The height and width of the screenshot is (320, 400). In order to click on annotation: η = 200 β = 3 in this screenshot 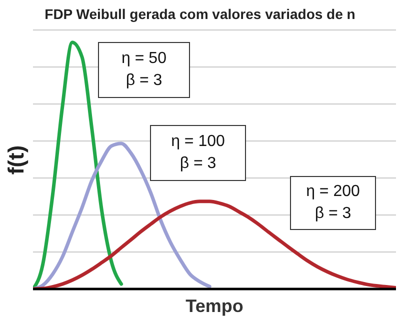, I will do `click(333, 203)`.